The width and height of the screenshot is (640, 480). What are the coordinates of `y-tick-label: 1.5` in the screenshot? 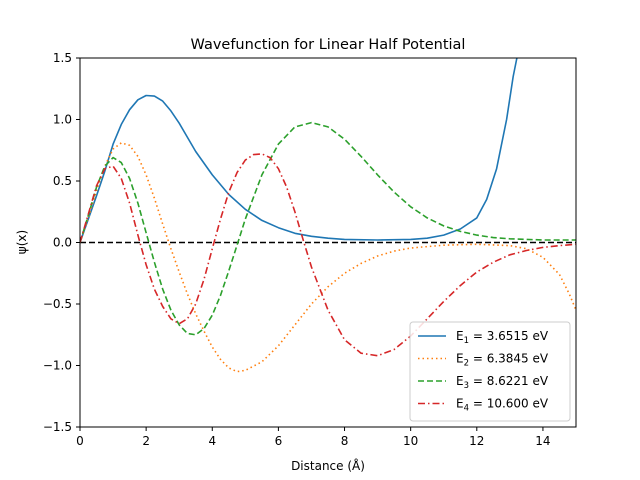 It's located at (62, 58).